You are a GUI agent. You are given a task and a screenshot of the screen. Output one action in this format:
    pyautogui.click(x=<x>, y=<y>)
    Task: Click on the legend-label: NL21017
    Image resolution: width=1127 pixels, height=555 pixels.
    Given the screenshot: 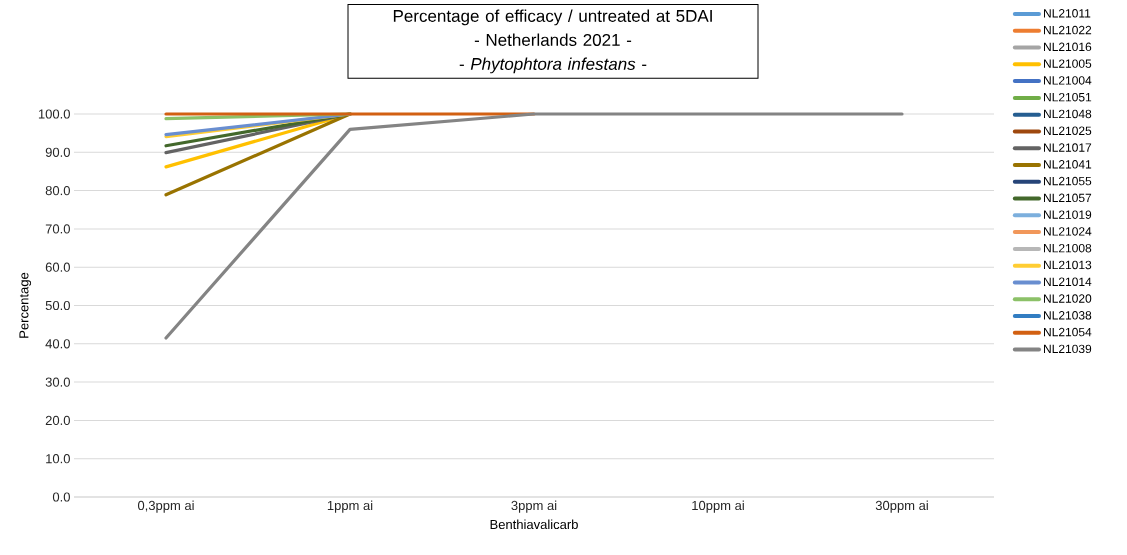 What is the action you would take?
    pyautogui.click(x=1068, y=147)
    